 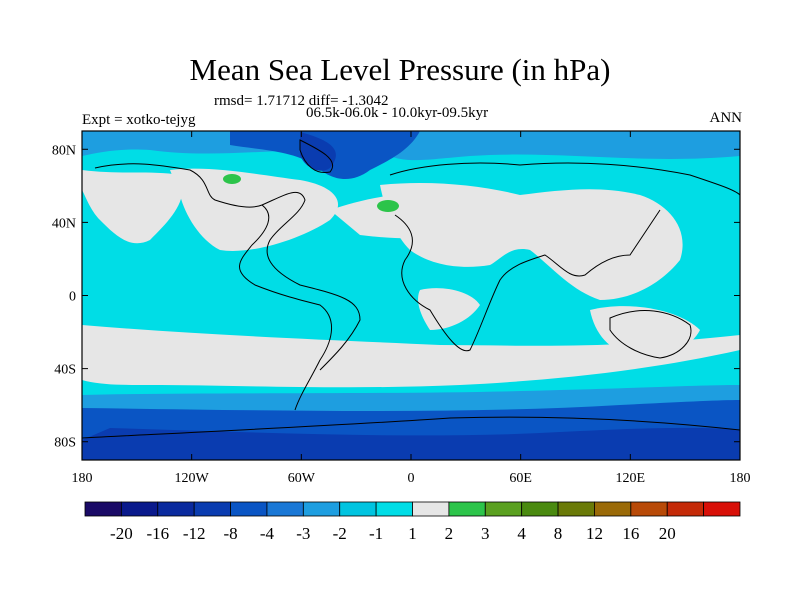 I want to click on north-pacific-neutral-region, so click(x=132, y=207).